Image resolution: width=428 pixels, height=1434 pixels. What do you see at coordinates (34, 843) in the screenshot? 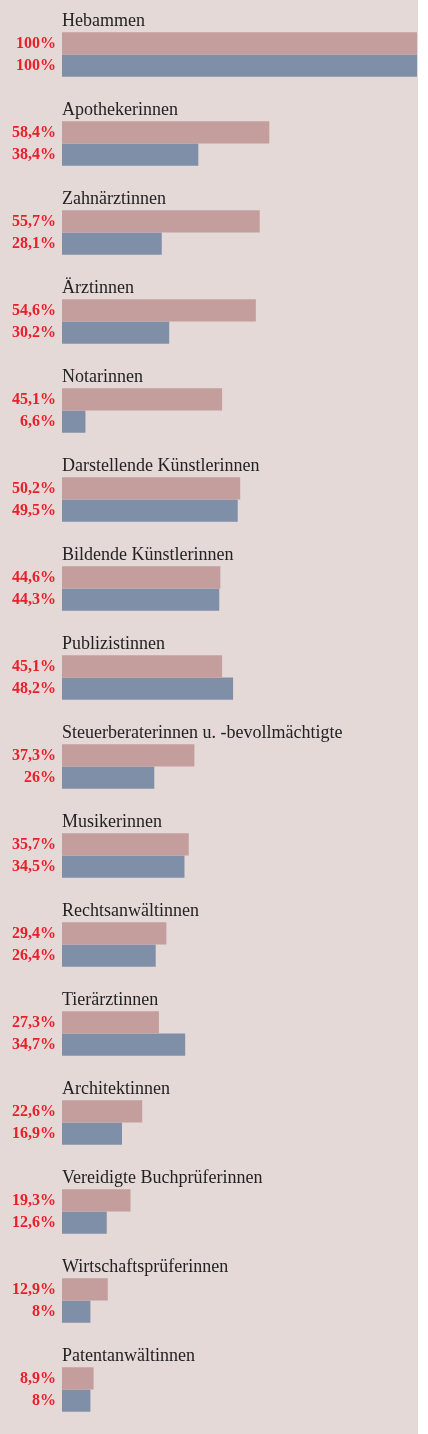
I see `data-label: 35,7%` at bounding box center [34, 843].